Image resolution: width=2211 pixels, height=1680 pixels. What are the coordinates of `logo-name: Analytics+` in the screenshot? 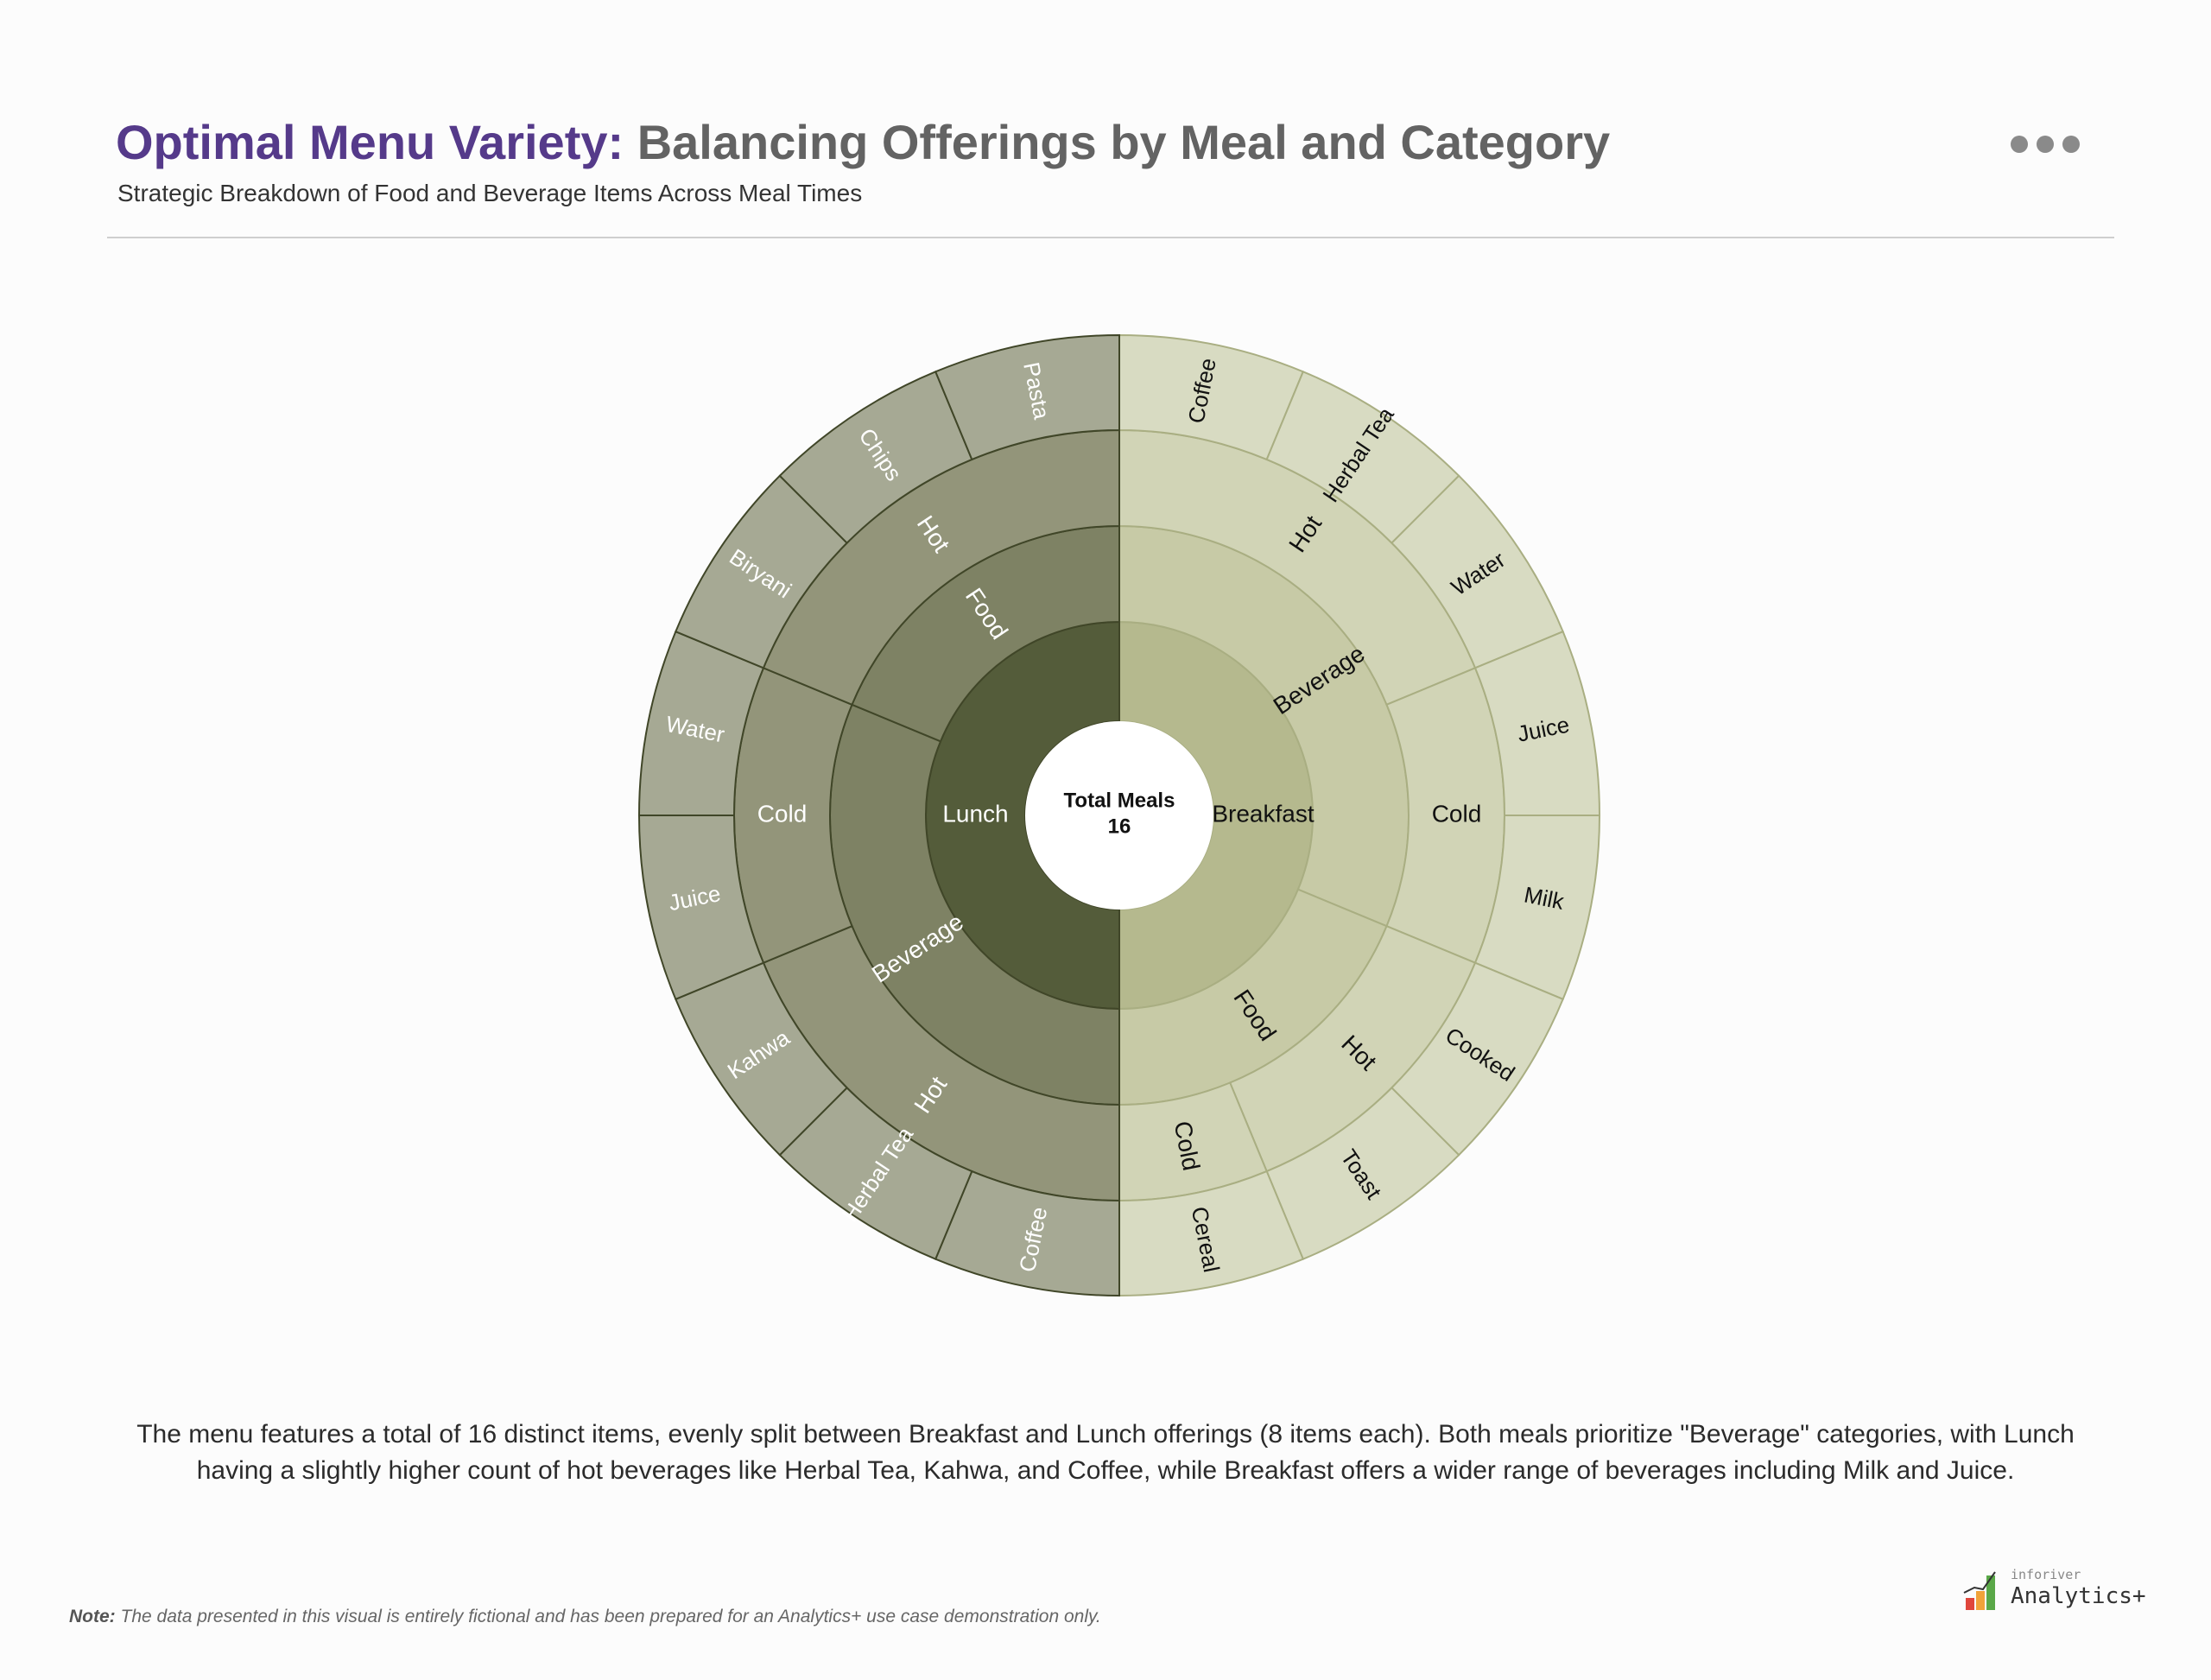 It's located at (2078, 1596).